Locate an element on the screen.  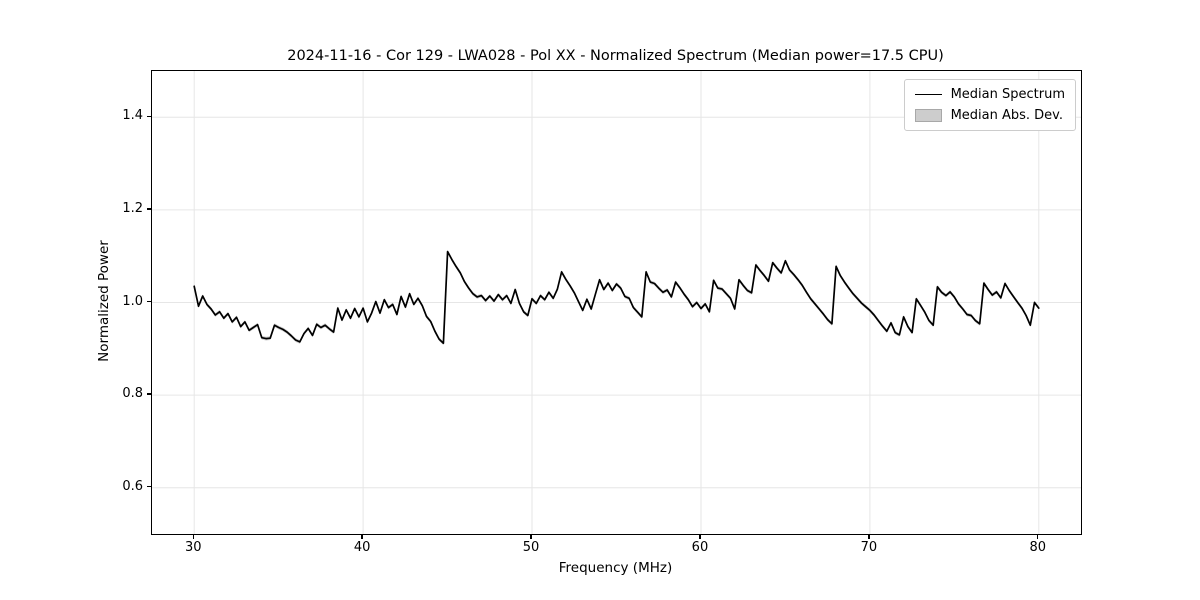
y-tick-label: 0.8 is located at coordinates (132, 394).